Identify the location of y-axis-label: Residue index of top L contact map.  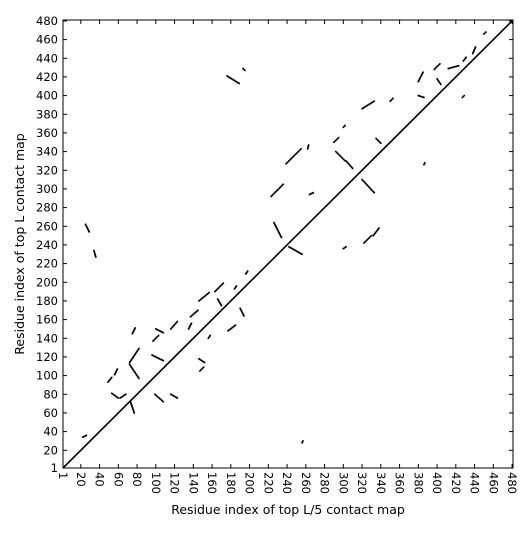
(19, 243).